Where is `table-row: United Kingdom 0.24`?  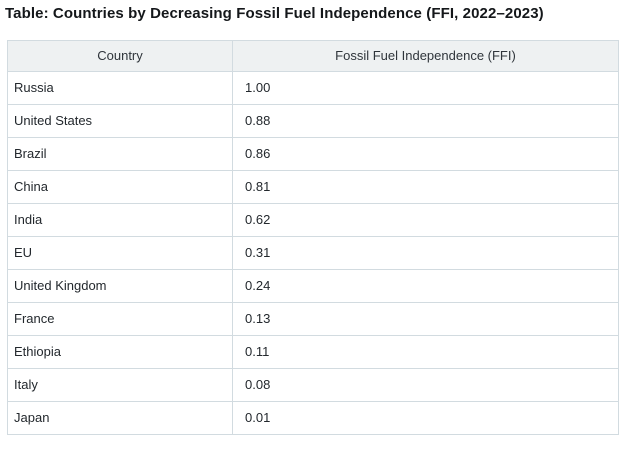
table-row: United Kingdom 0.24 is located at coordinates (313, 286).